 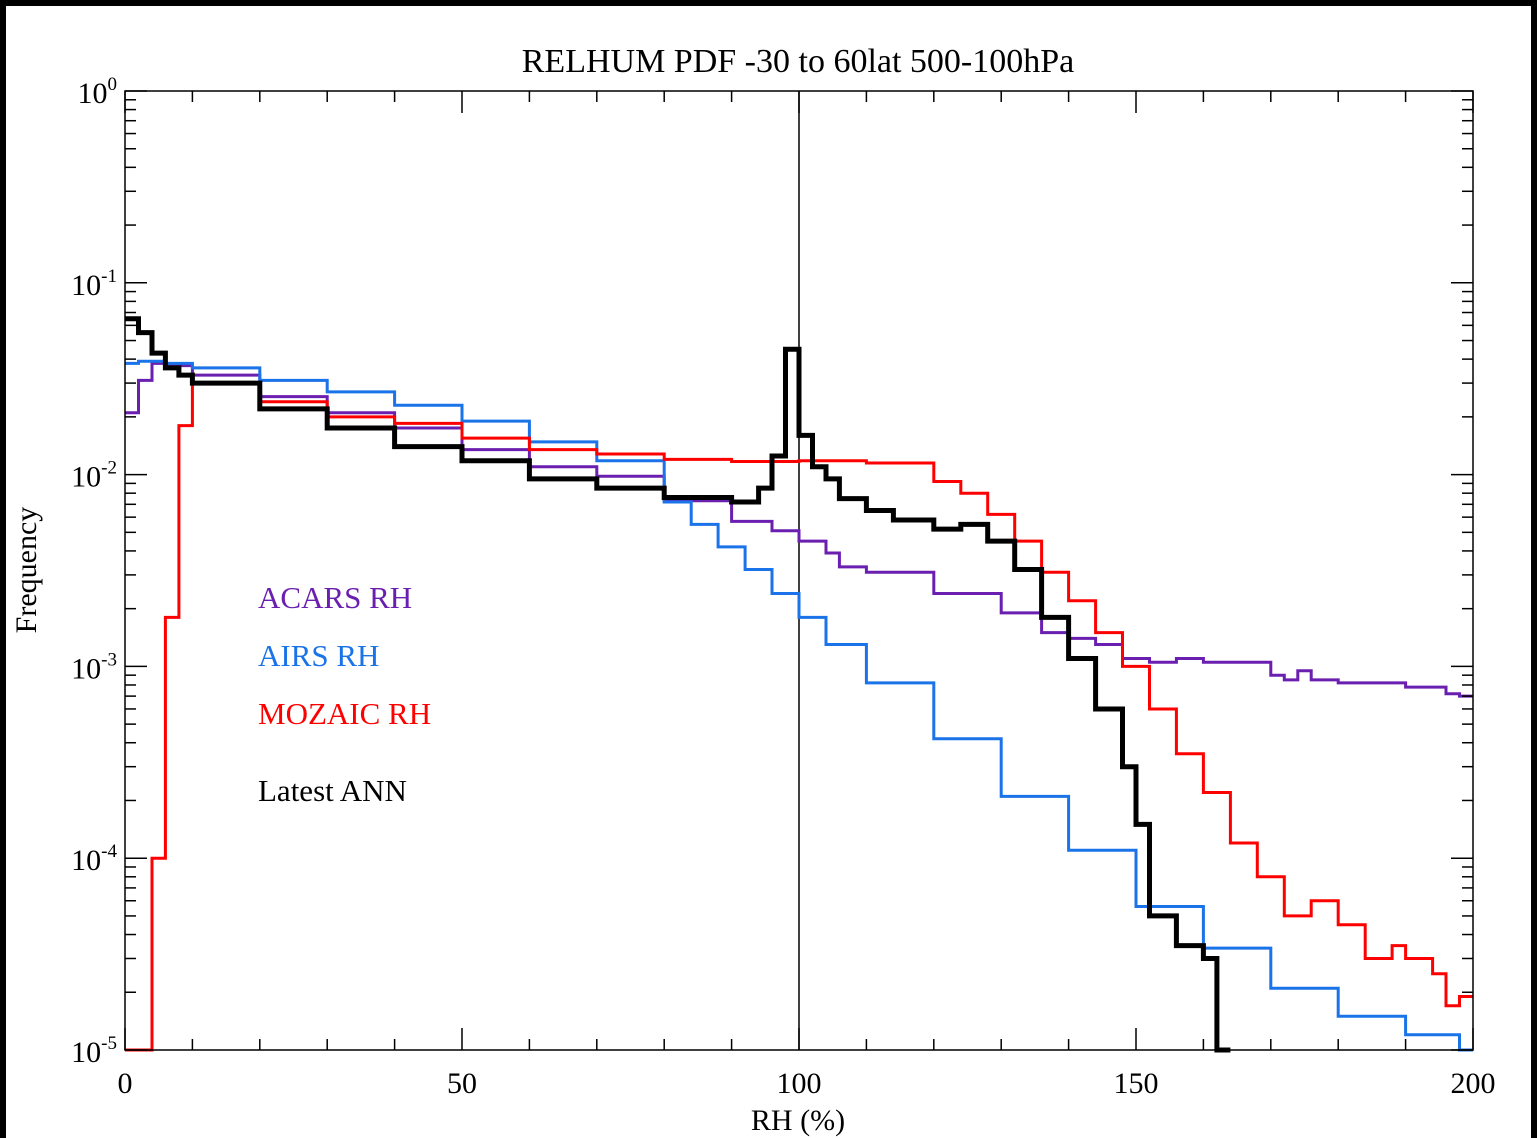 I want to click on y-tick-label: 10⁻², so click(x=94, y=476).